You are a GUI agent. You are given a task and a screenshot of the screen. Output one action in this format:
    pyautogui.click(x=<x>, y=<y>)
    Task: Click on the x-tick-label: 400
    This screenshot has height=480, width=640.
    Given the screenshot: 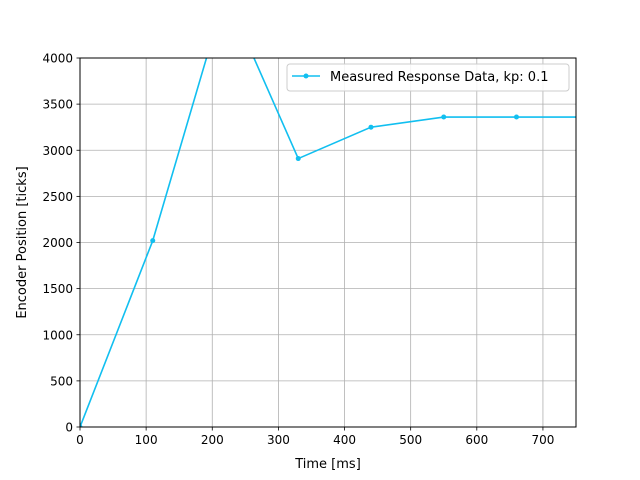 What is the action you would take?
    pyautogui.click(x=344, y=440)
    